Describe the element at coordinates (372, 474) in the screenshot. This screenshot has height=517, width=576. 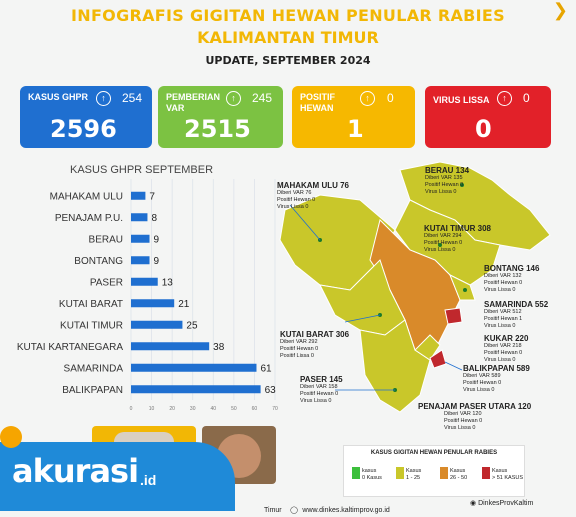
I see `legend-text: kasus 0 Kasus` at that location.